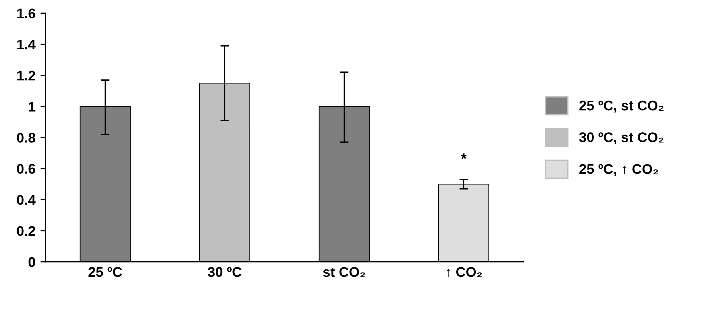 The image size is (703, 336). What do you see at coordinates (621, 138) in the screenshot?
I see `legend-label: 30 ºC, st CO₂` at bounding box center [621, 138].